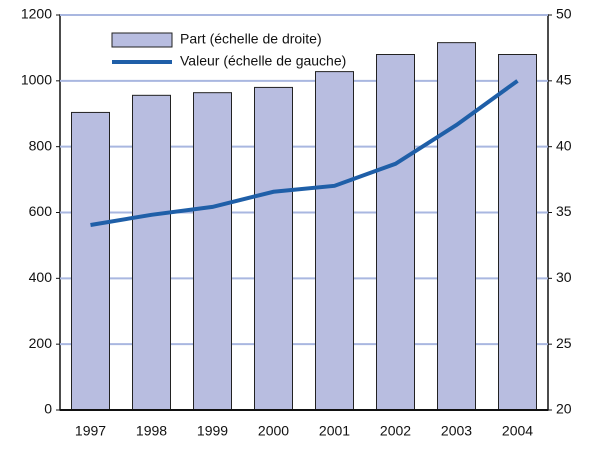 The width and height of the screenshot is (600, 452). I want to click on y-tick-label: 400, so click(41, 277).